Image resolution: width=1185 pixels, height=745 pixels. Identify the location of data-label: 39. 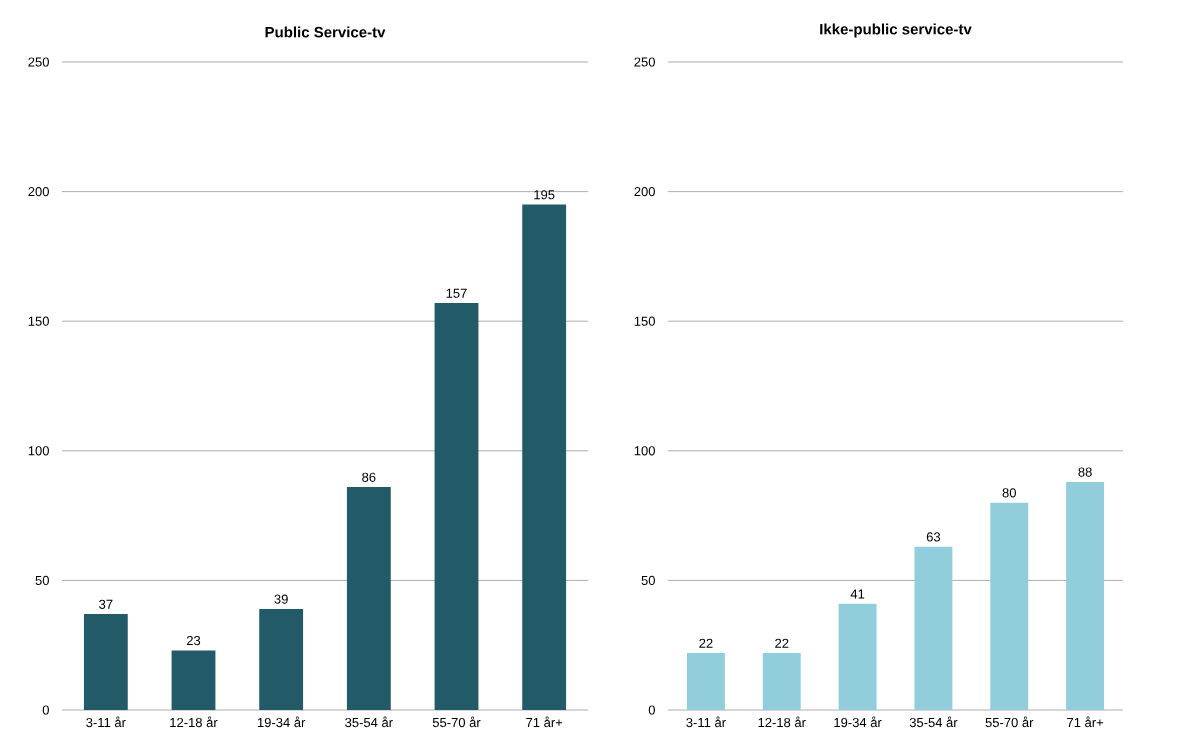
(281, 599).